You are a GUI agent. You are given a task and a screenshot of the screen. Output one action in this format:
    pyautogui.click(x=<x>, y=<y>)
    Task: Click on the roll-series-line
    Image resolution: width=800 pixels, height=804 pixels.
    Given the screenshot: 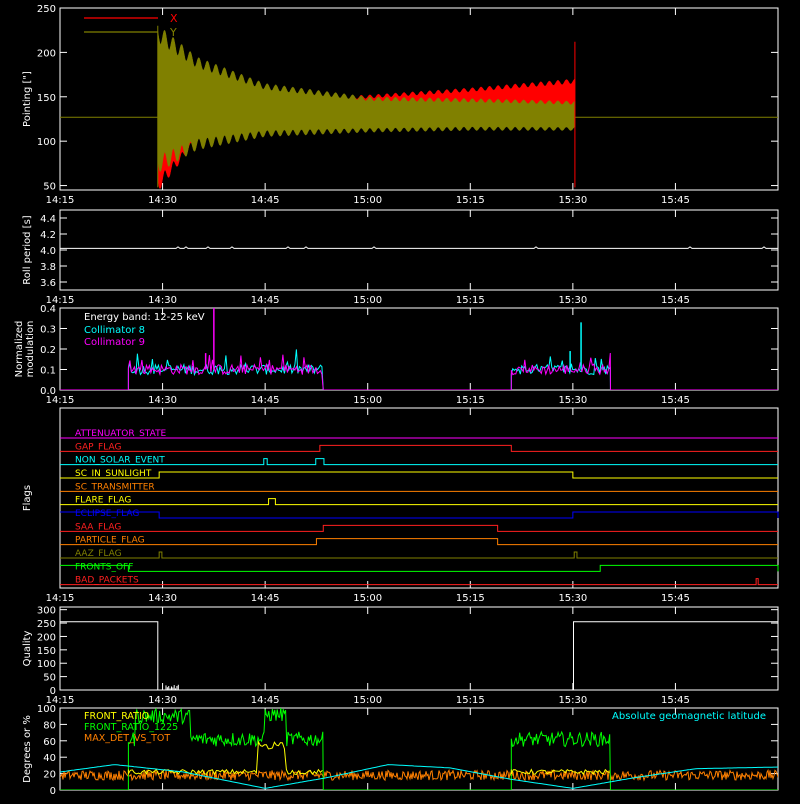 What is the action you would take?
    pyautogui.click(x=419, y=247)
    